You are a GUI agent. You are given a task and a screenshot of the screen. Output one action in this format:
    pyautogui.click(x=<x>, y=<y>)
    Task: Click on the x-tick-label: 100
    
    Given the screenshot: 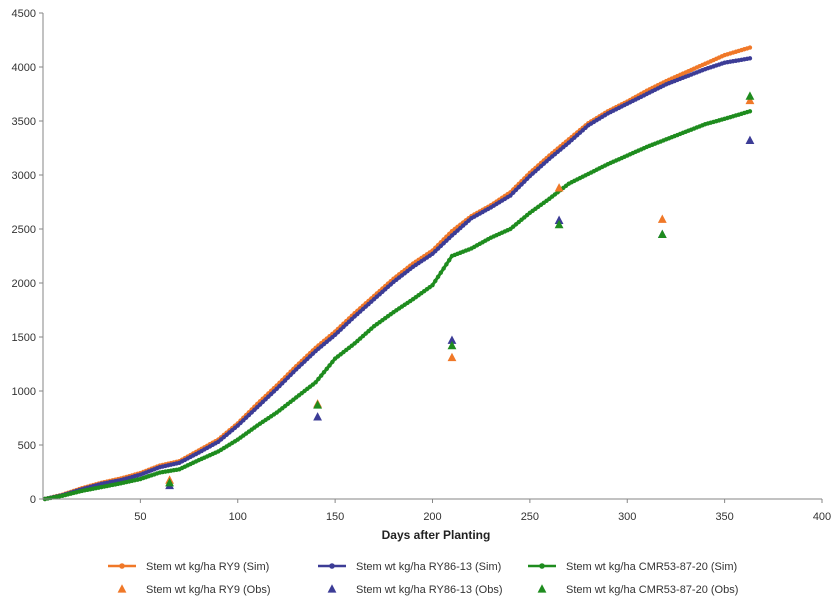 What is the action you would take?
    pyautogui.click(x=238, y=517)
    